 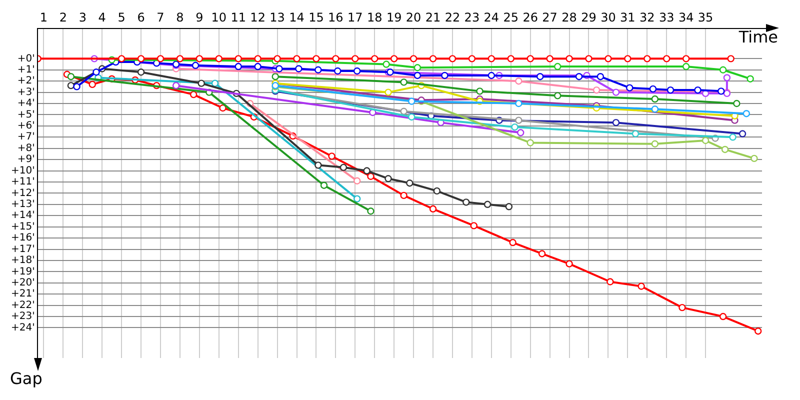 What do you see at coordinates (336, 17) in the screenshot?
I see `x-tick-label: 16` at bounding box center [336, 17].